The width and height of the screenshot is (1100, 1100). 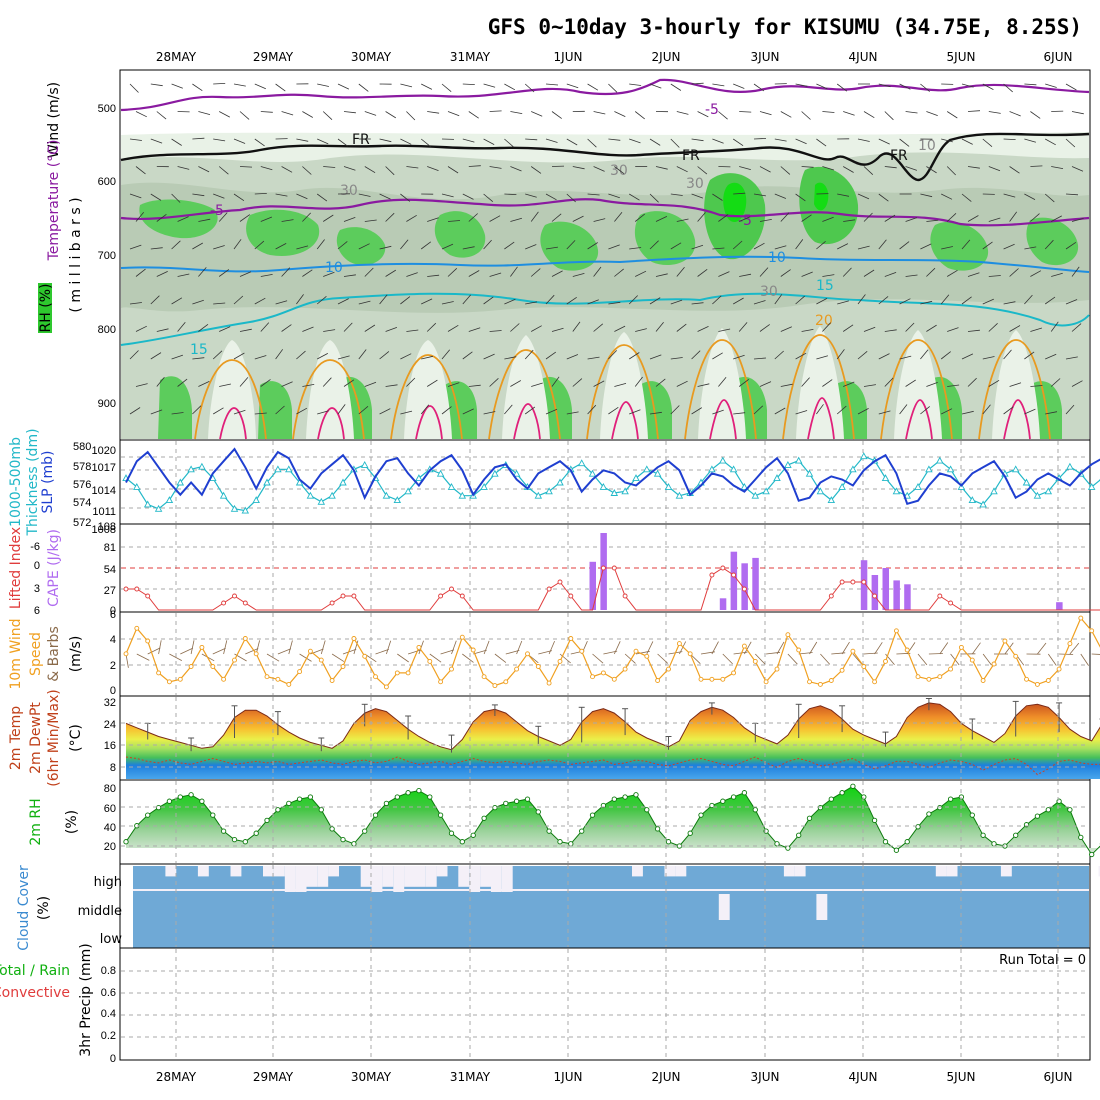 I want to click on isotherm-20-cells, so click(x=622, y=387).